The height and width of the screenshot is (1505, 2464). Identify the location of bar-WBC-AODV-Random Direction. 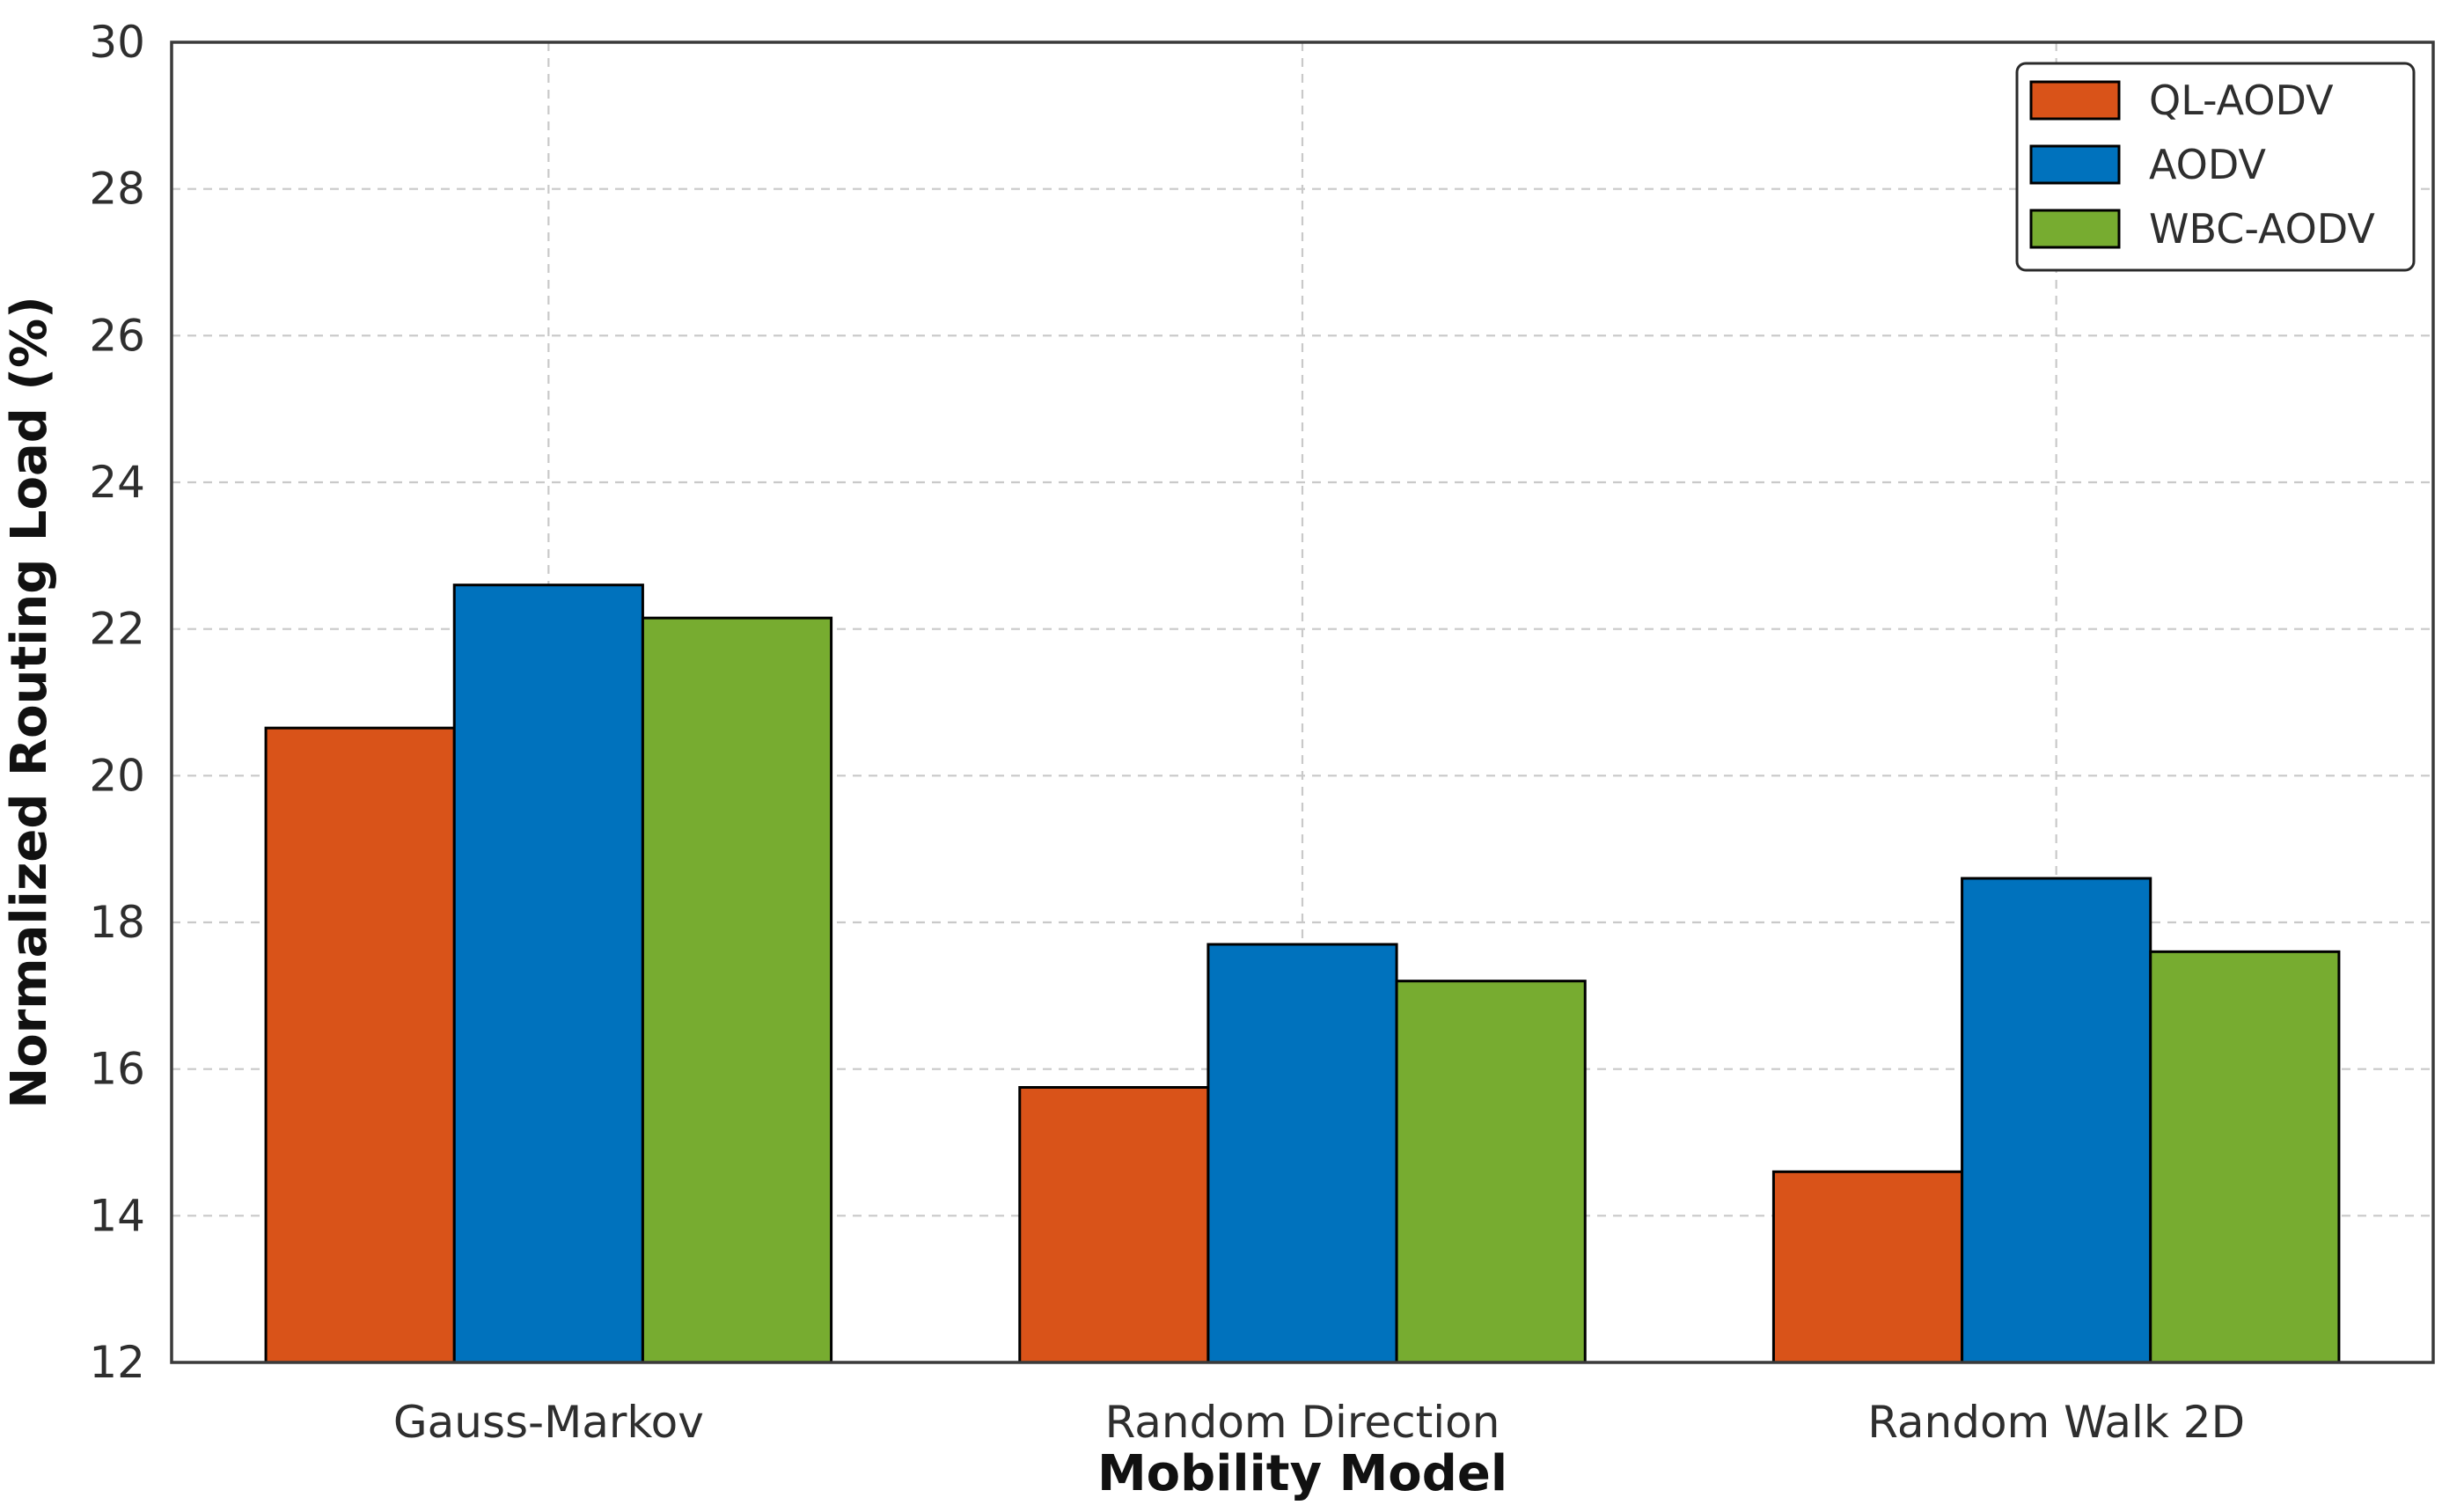
(1491, 1172).